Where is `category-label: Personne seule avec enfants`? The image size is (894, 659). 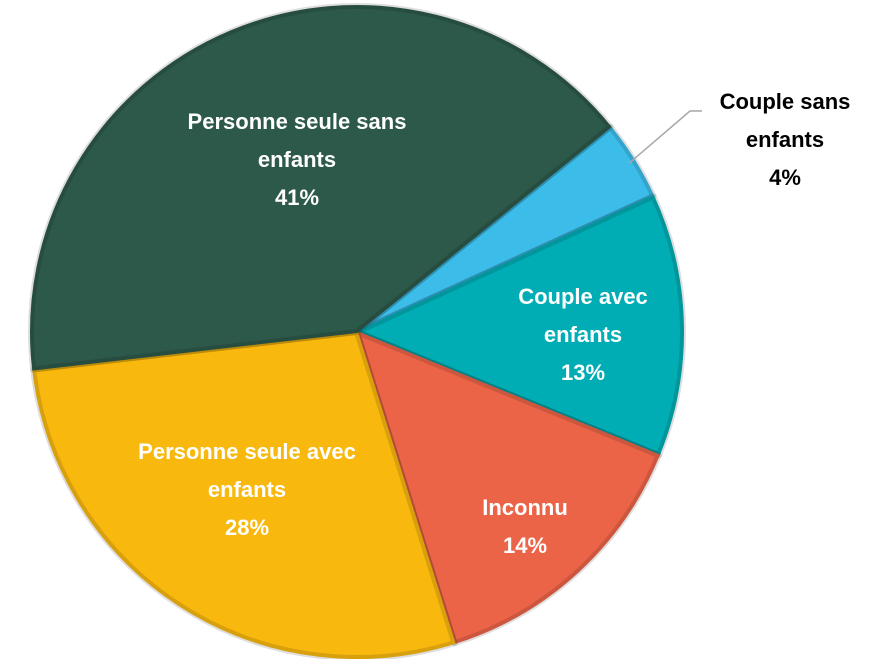 category-label: Personne seule avec enfants is located at coordinates (247, 470).